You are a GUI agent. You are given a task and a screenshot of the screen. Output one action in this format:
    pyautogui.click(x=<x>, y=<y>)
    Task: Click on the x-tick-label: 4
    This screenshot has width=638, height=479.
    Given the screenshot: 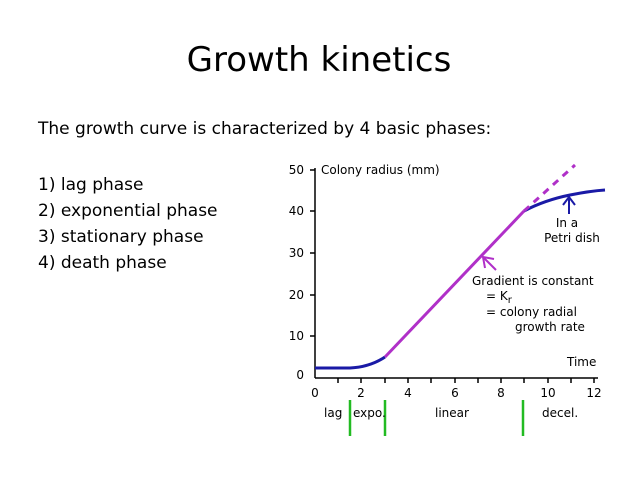 What is the action you would take?
    pyautogui.click(x=408, y=393)
    